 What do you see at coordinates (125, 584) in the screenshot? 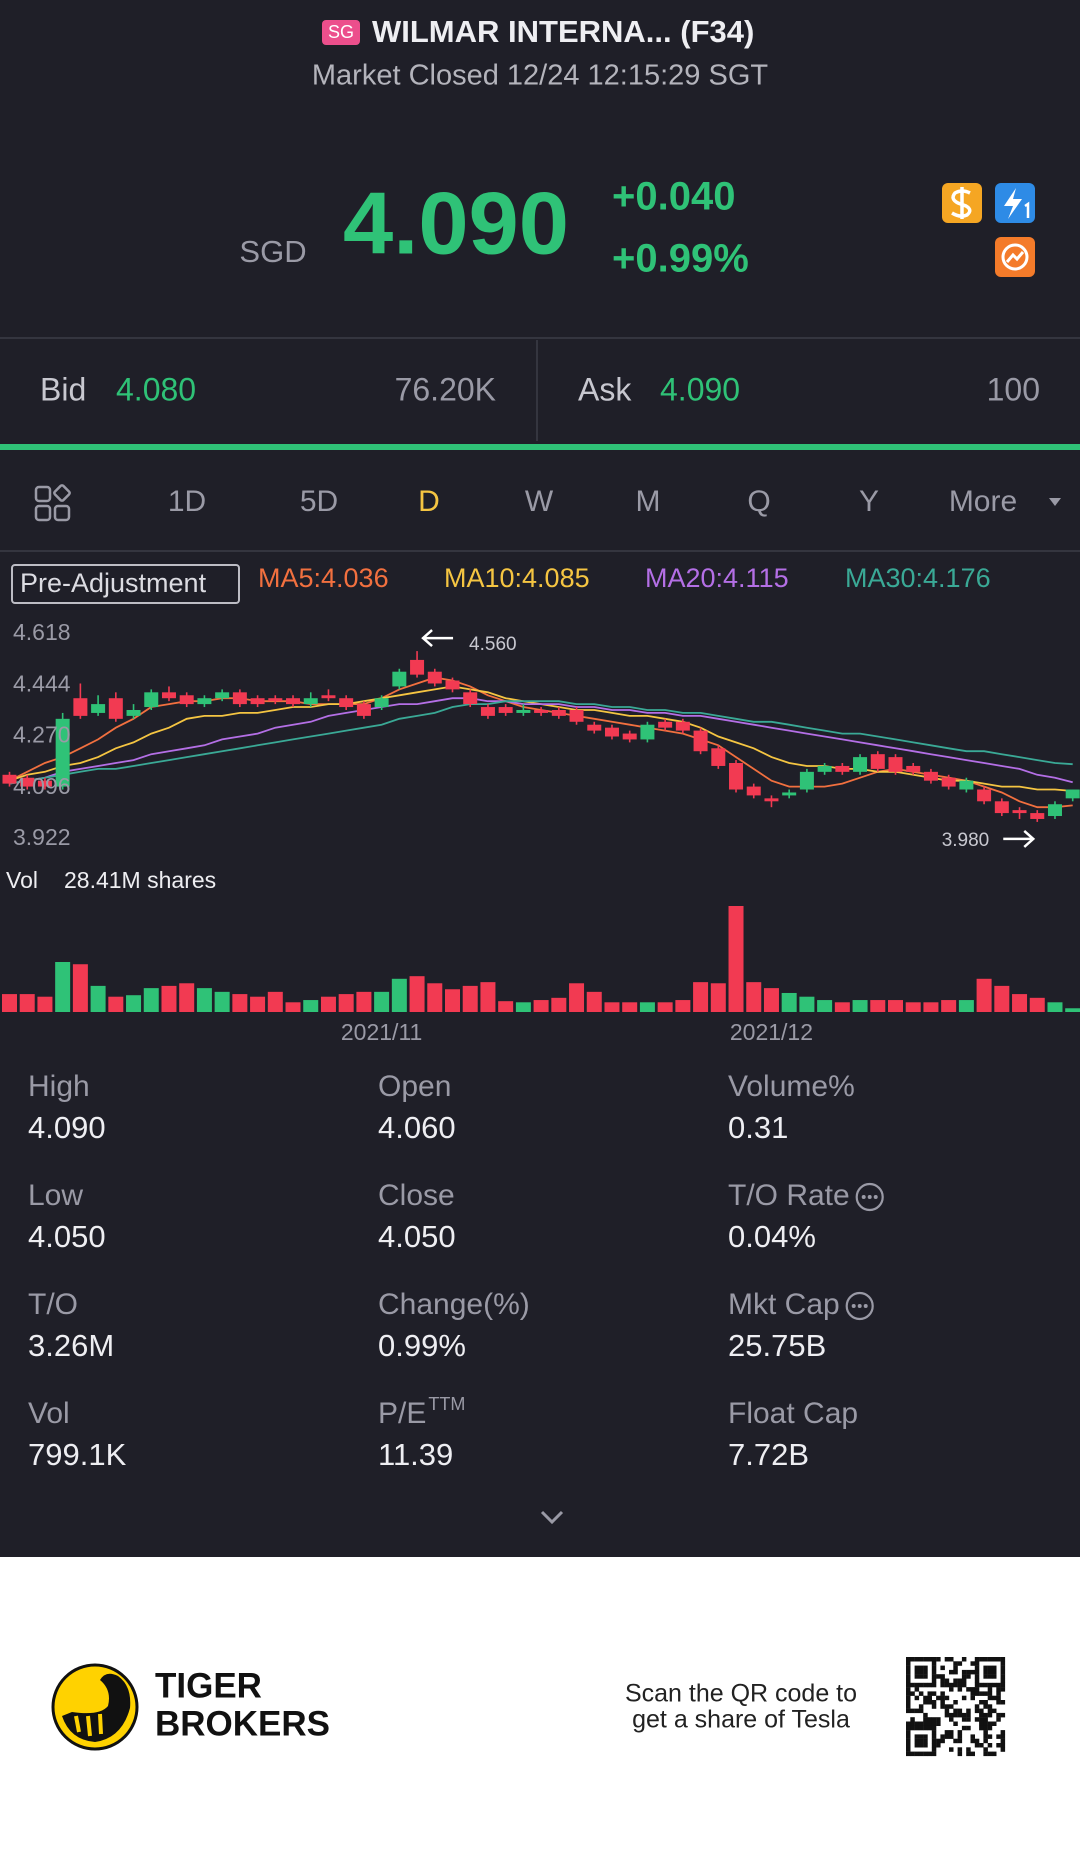
I see `adjustment-box` at bounding box center [125, 584].